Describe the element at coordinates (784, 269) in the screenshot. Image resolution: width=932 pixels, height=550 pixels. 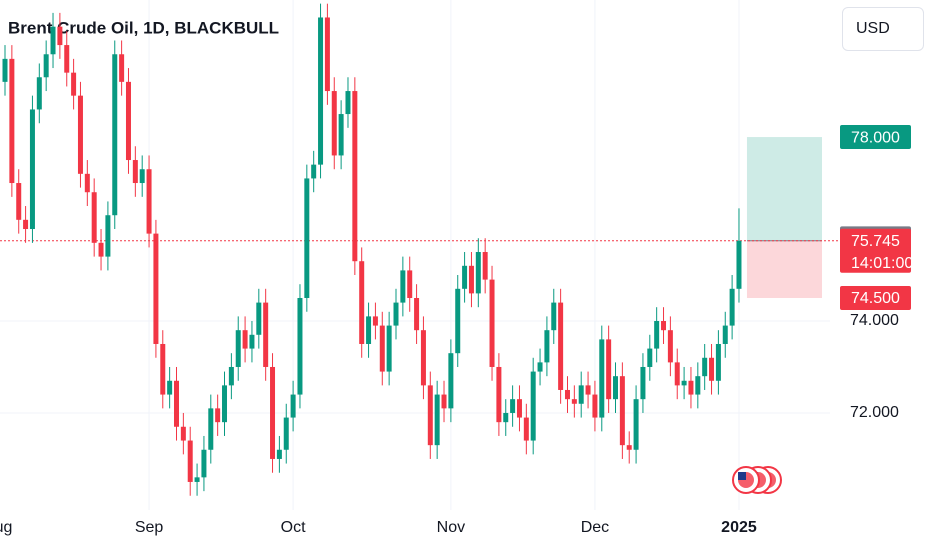
I see `stop-zone` at that location.